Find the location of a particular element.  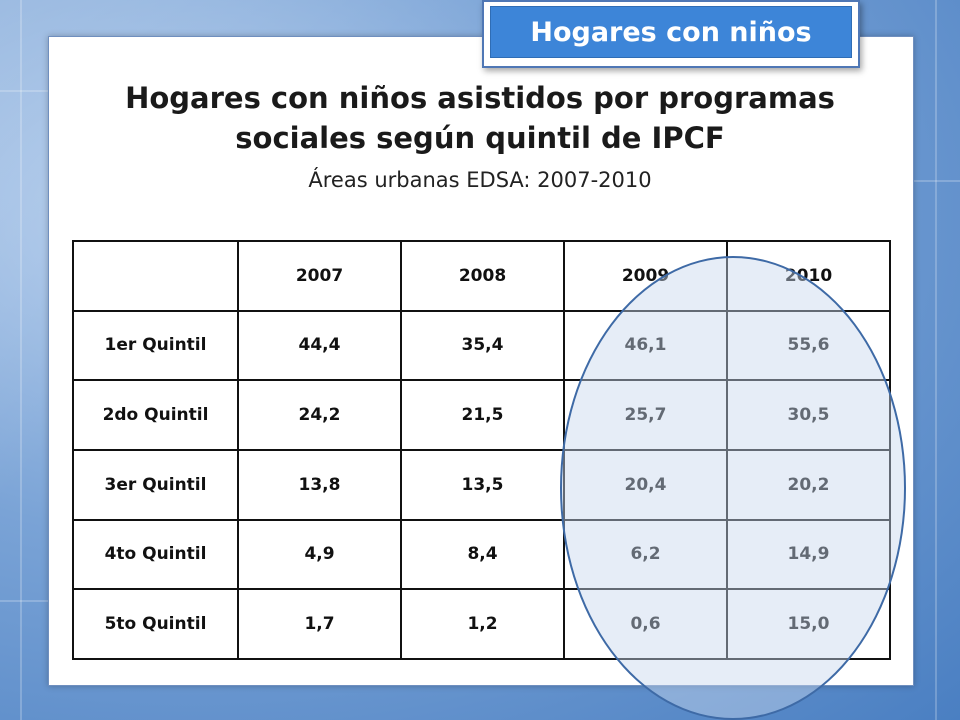

table-row: 1er Quintil 44,4 35,4 46,1 55,6 is located at coordinates (481, 345).